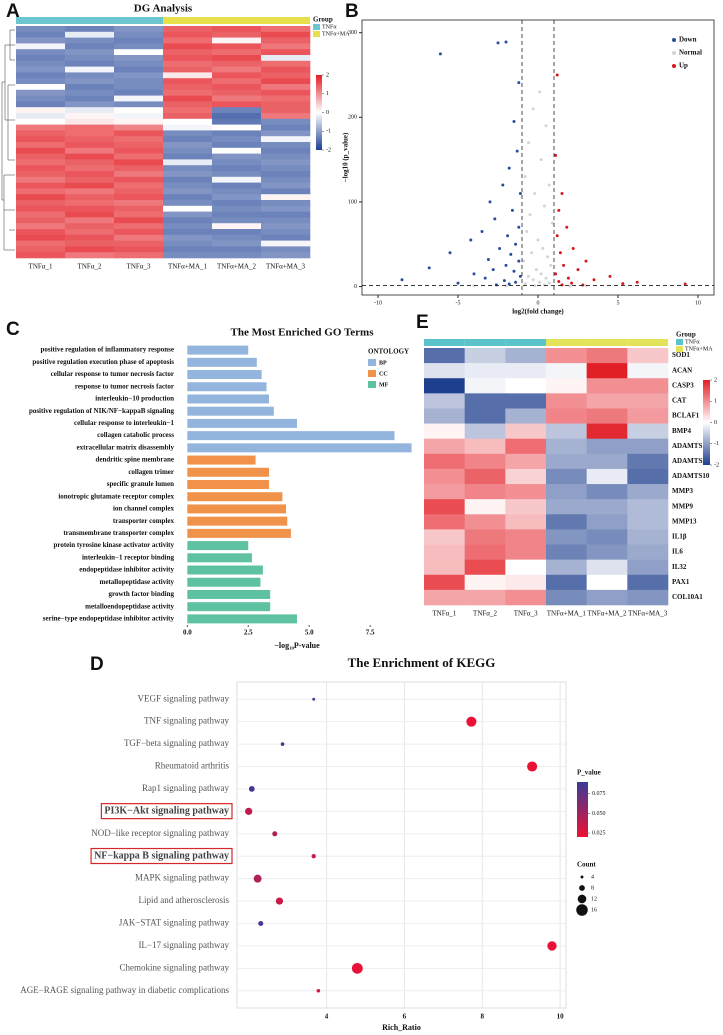 The width and height of the screenshot is (723, 1035). Describe the element at coordinates (126, 570) in the screenshot. I see `y-tick-label: endopeptidase inhibitor activity` at that location.